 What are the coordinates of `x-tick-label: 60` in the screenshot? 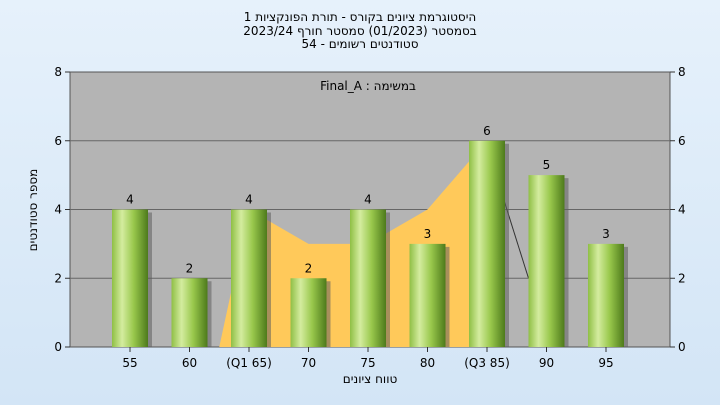 It's located at (189, 363).